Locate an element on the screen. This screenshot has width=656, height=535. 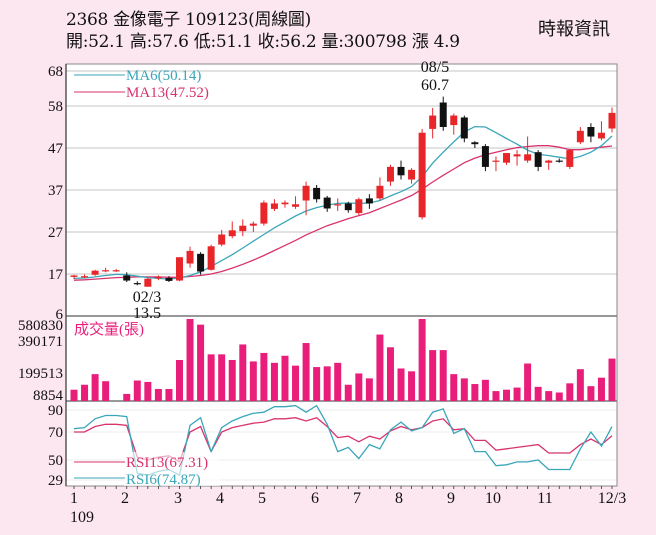
x-tick-label: 9 is located at coordinates (451, 498).